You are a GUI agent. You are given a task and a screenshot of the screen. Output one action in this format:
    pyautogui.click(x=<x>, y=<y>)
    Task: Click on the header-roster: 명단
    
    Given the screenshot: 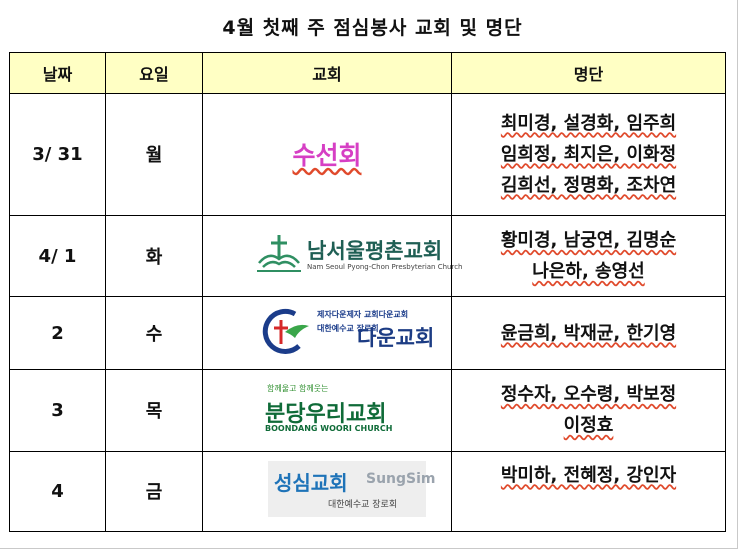 What is the action you would take?
    pyautogui.click(x=588, y=73)
    